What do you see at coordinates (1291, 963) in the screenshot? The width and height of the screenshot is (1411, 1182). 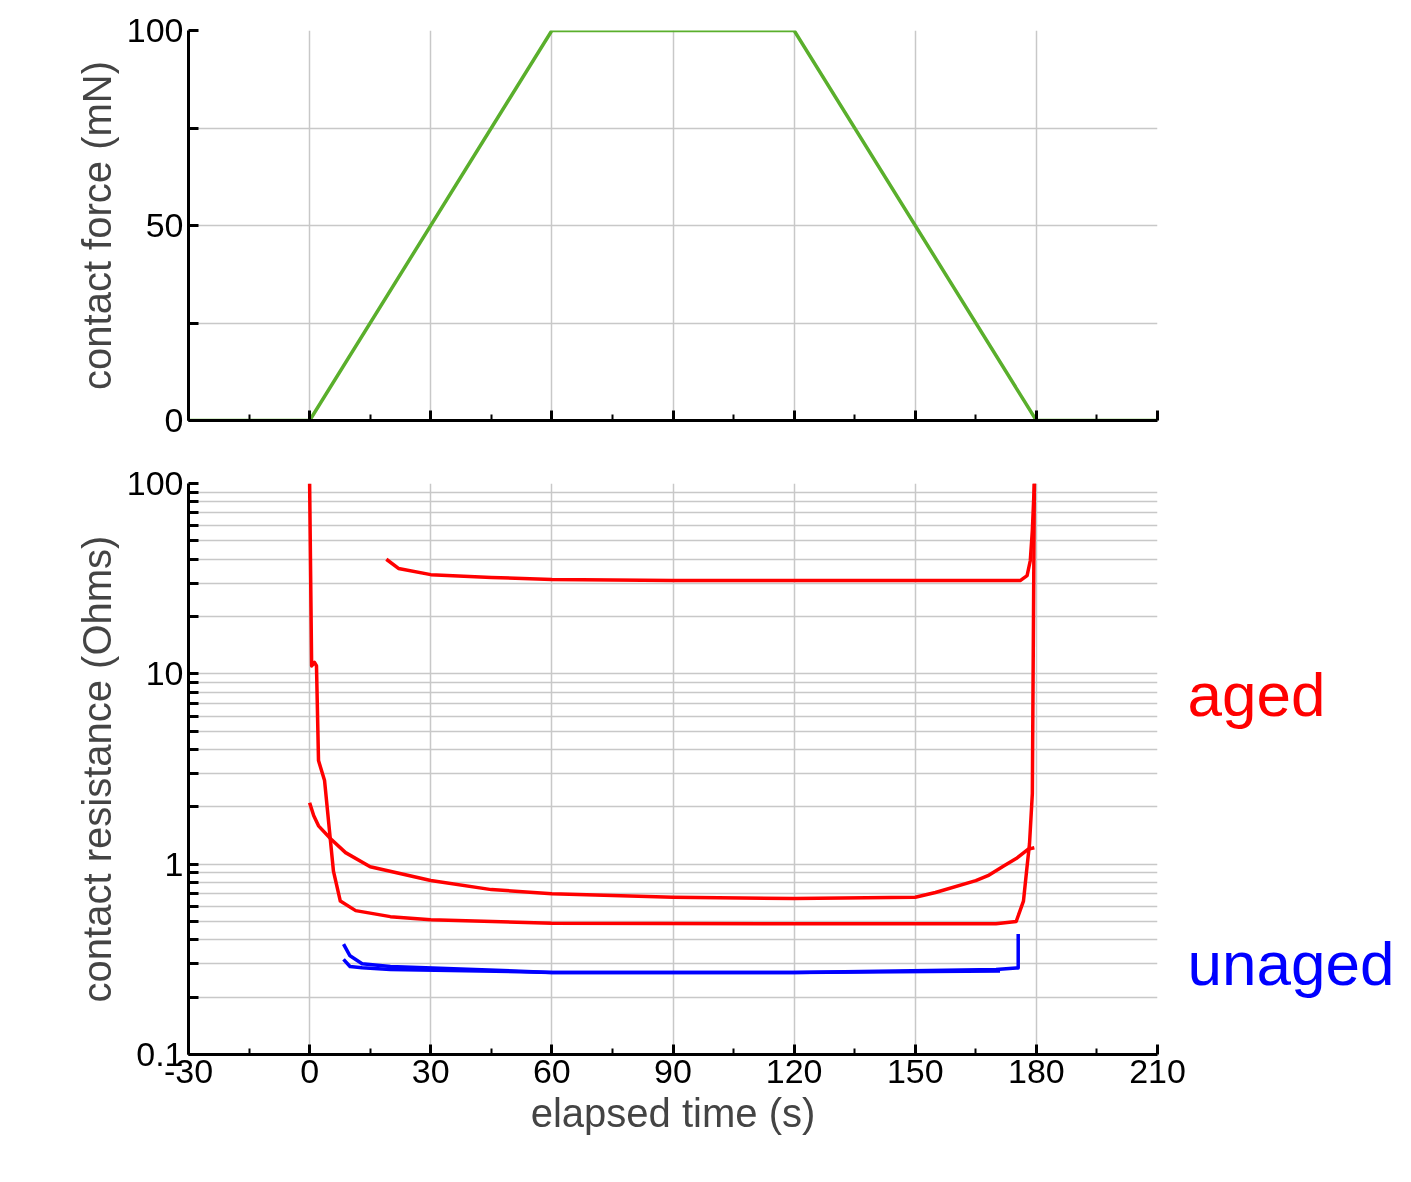 I see `text: unaged` at bounding box center [1291, 963].